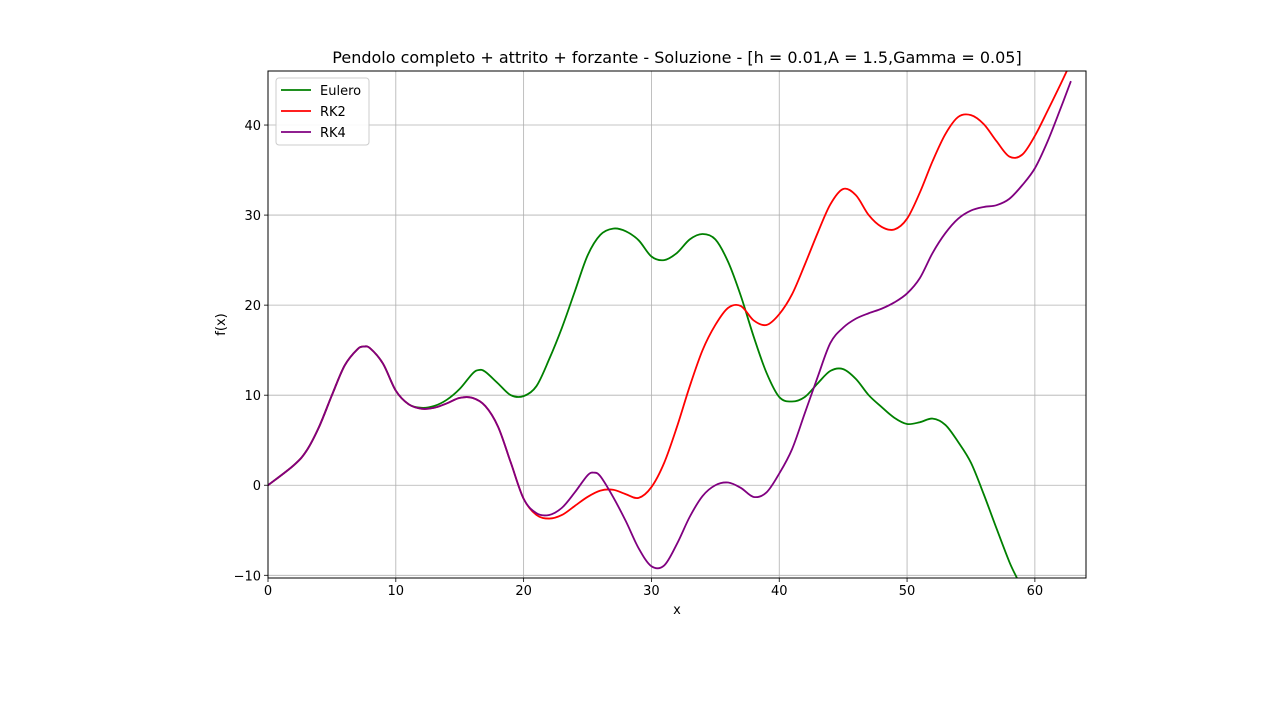  Describe the element at coordinates (340, 91) in the screenshot. I see `legend-label-eulero: Eulero` at that location.